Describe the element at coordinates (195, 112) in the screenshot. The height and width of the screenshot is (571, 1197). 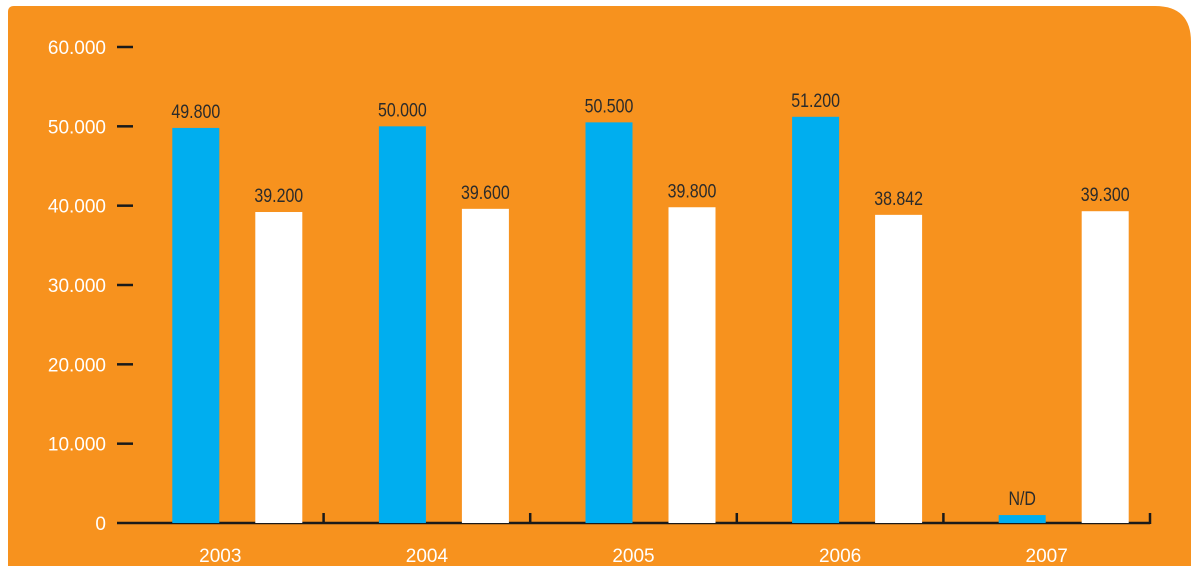
I see `bar-value-label: 49.800` at that location.